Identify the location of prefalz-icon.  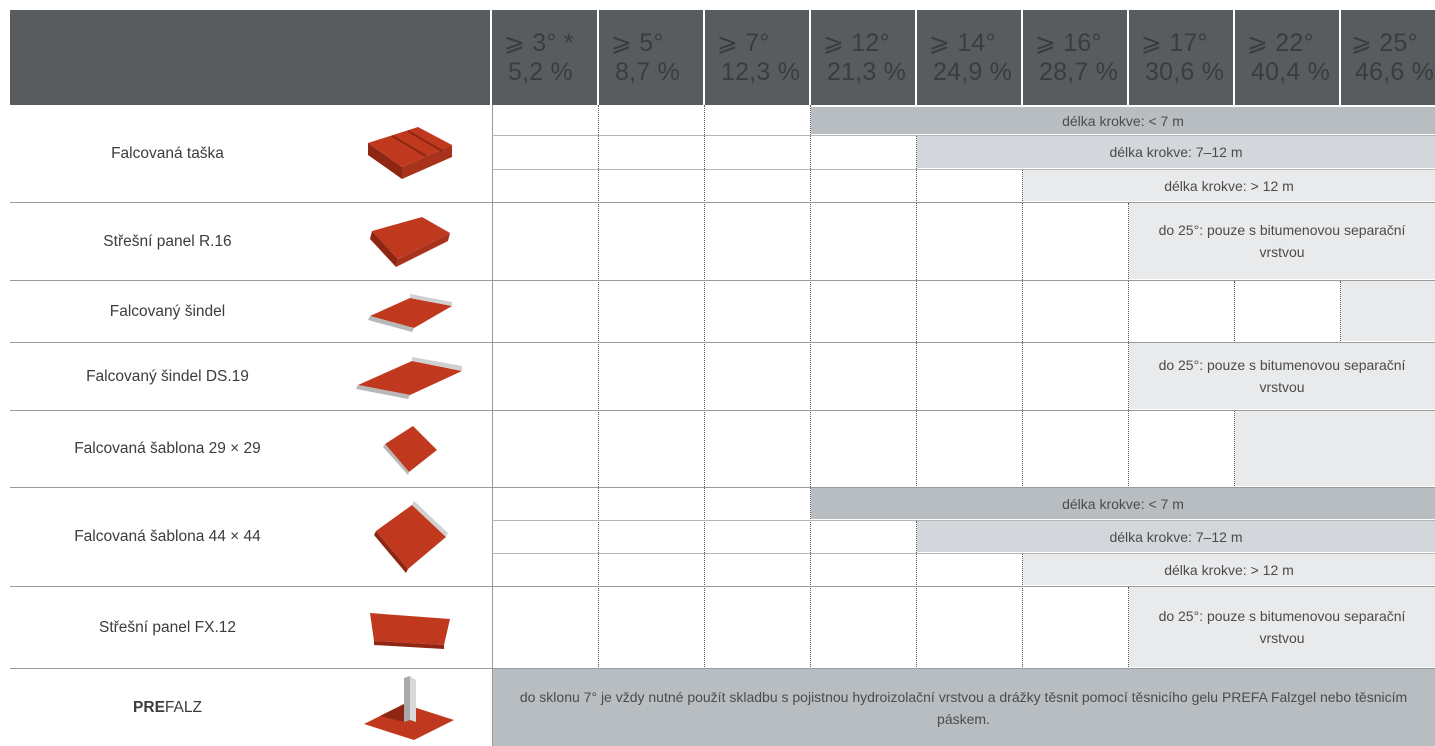
(410, 707).